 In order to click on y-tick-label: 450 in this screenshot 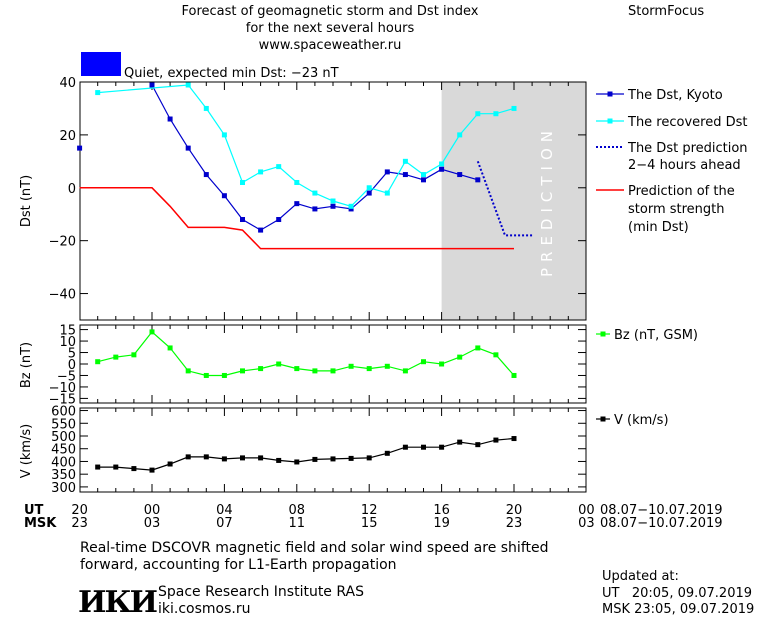, I will do `click(63, 450)`.